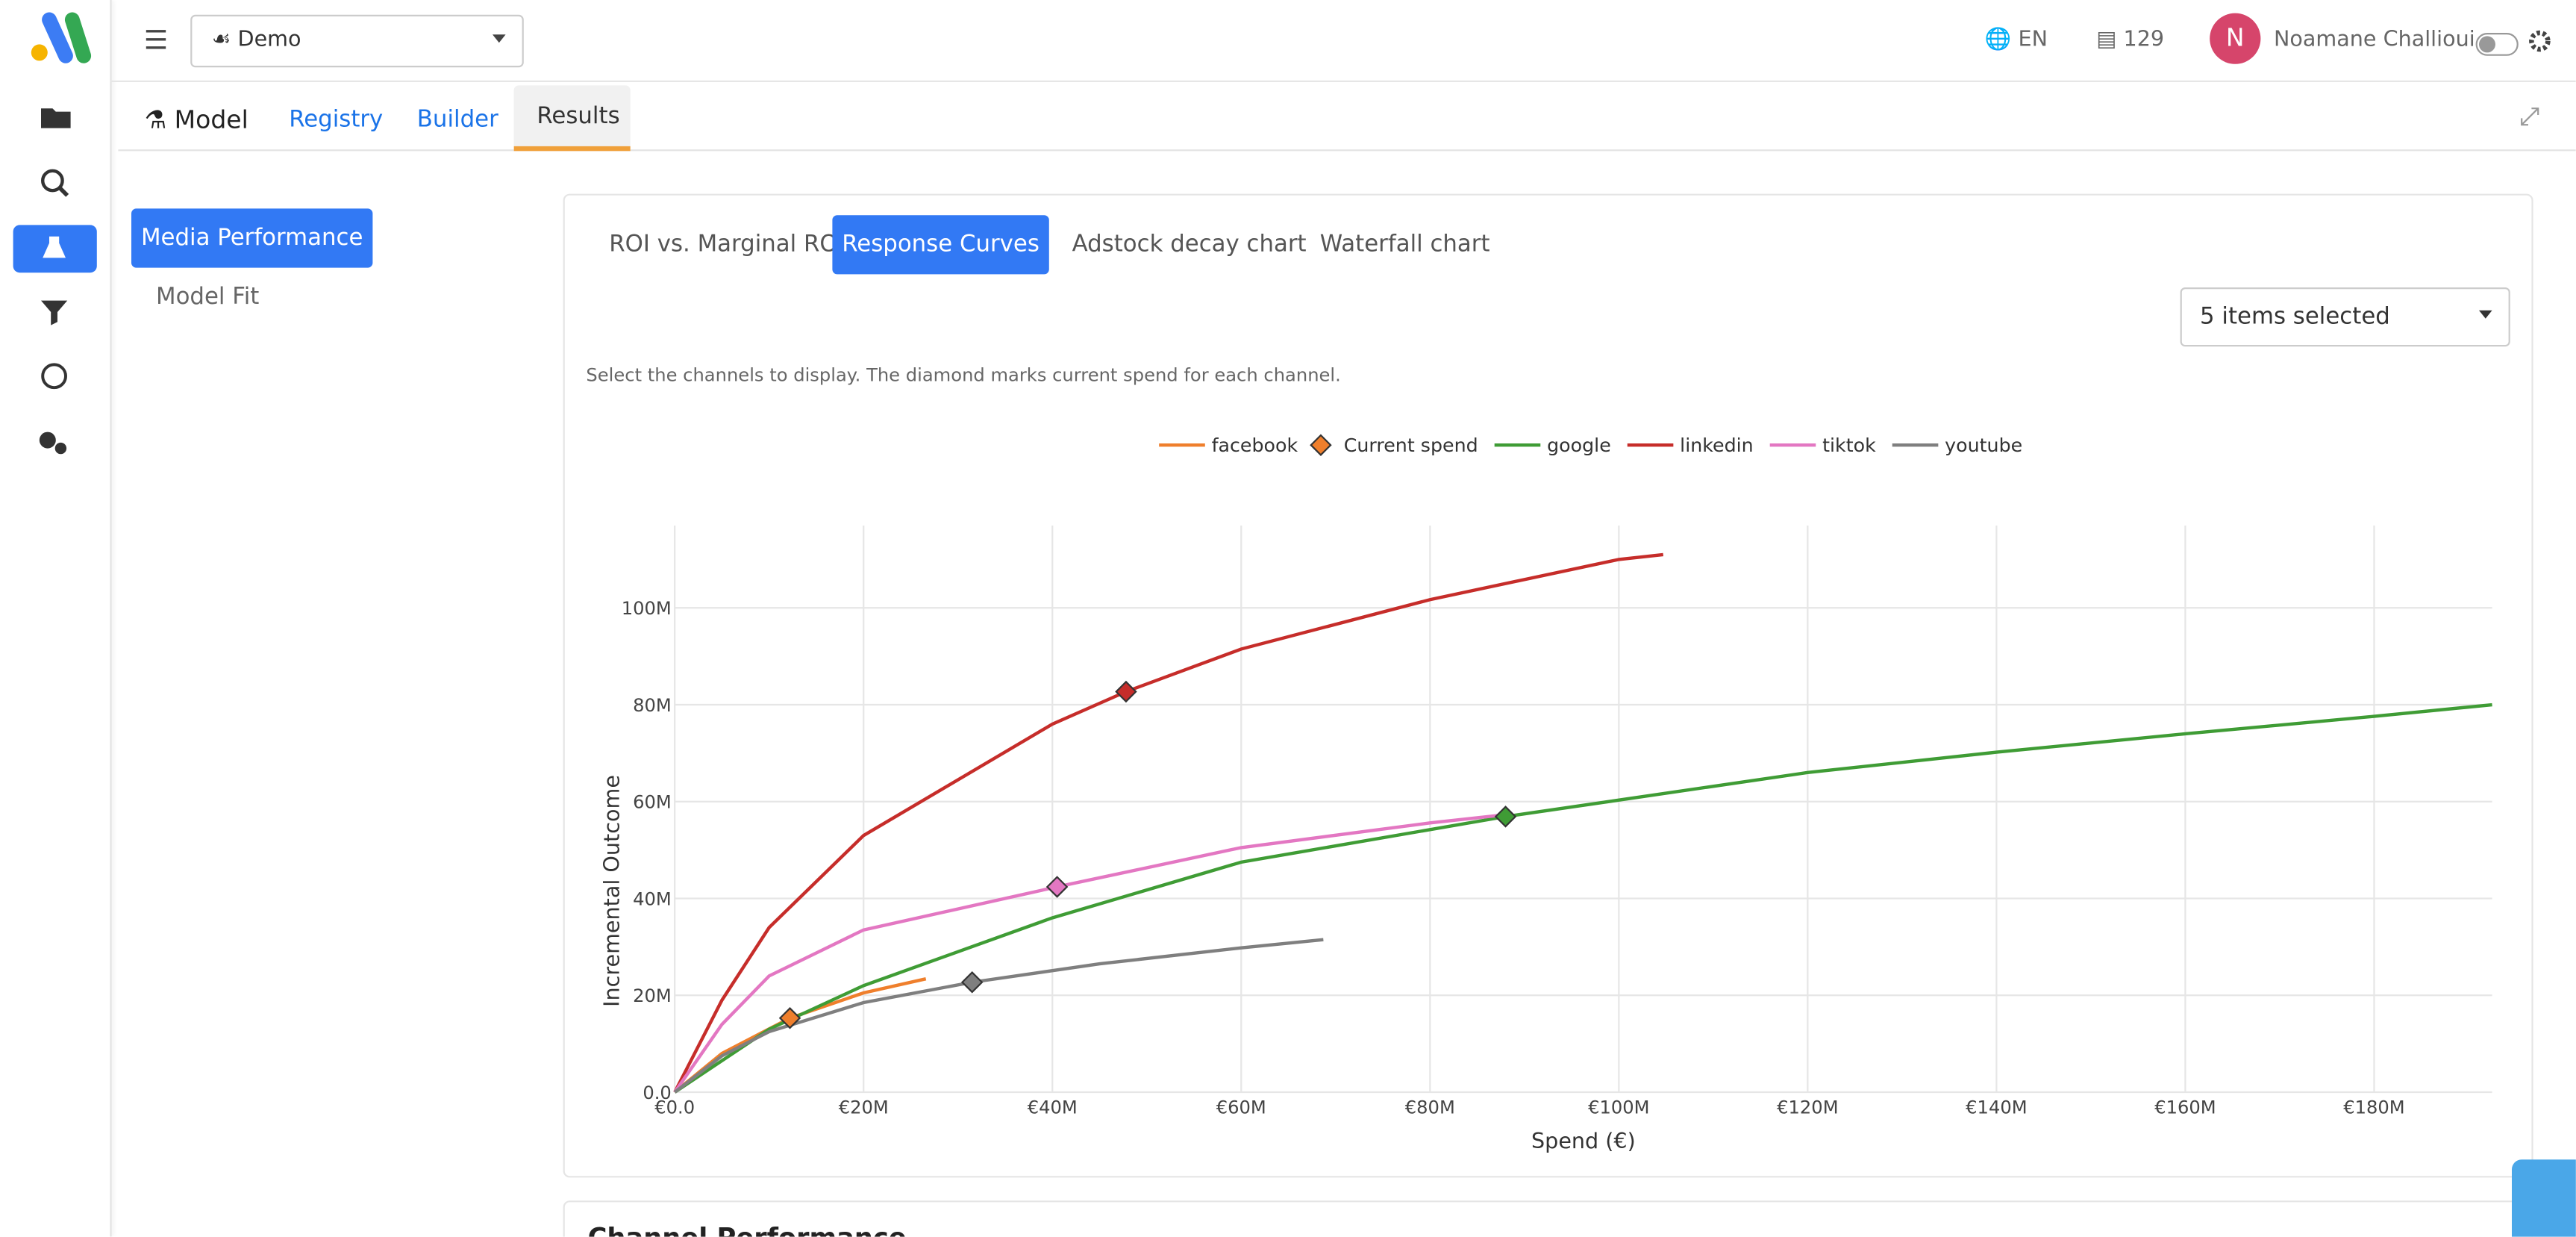  Describe the element at coordinates (54, 312) in the screenshot. I see `filter-icon` at that location.